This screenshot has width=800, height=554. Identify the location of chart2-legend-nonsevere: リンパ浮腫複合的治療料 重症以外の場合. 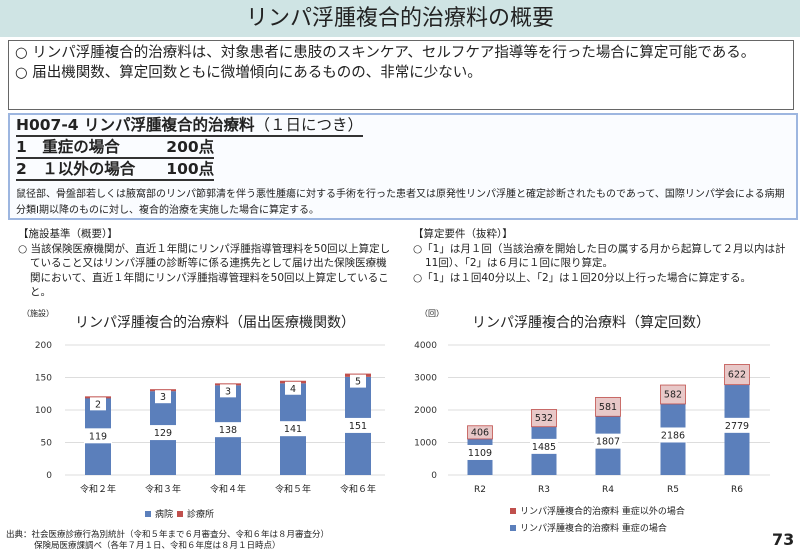
(597, 510).